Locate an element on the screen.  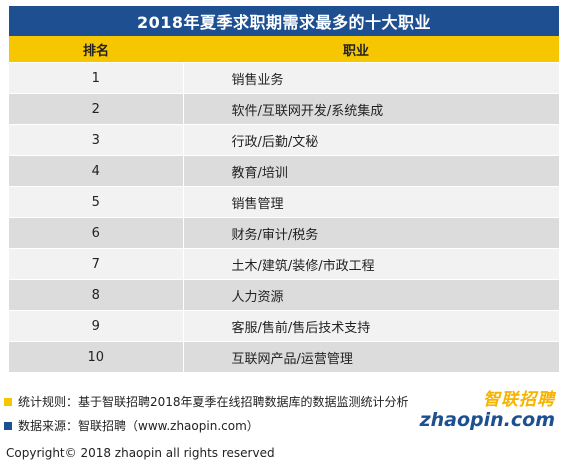
job-cell: 人力资源 is located at coordinates (371, 295).